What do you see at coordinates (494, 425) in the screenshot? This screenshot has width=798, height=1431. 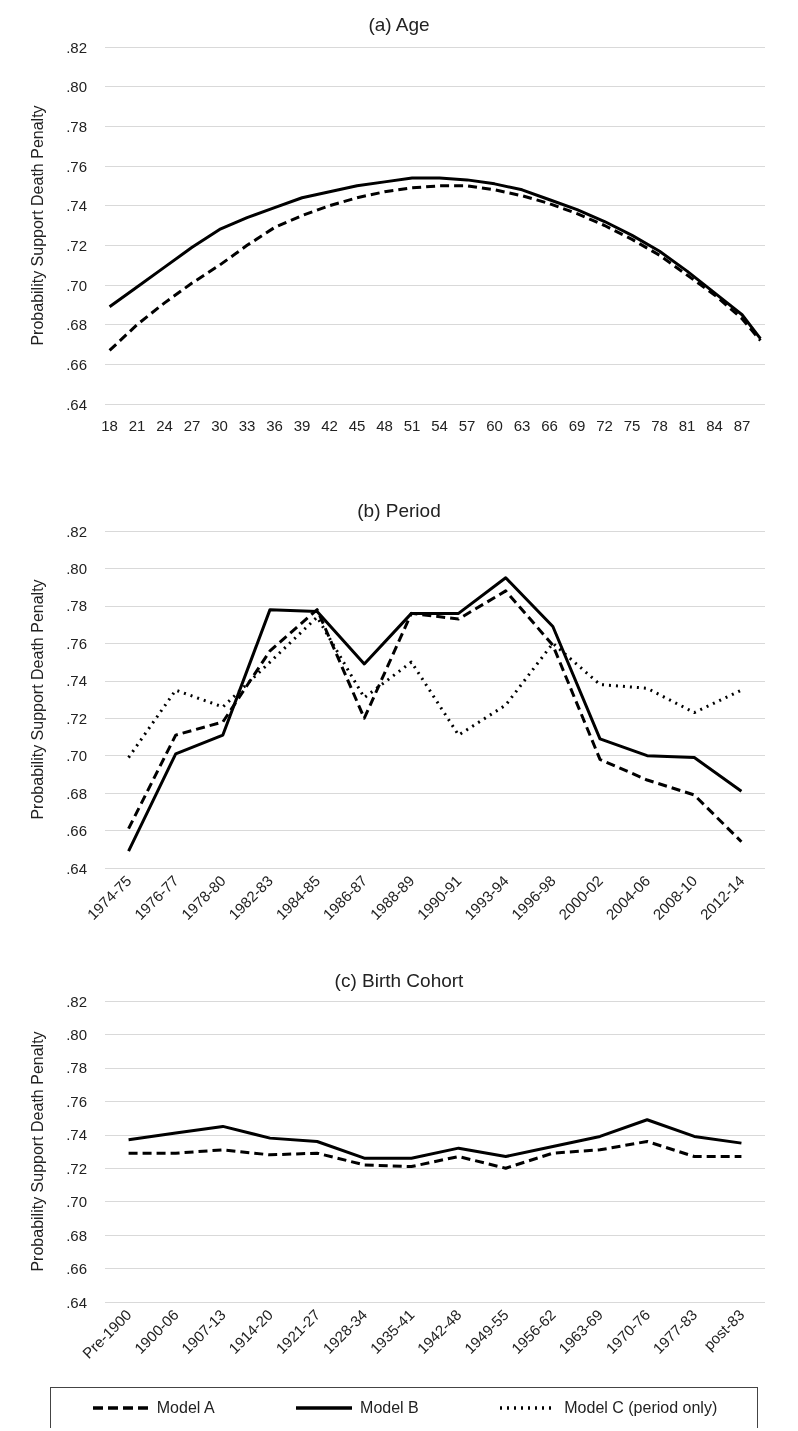 I see `x-tick-label: 60` at bounding box center [494, 425].